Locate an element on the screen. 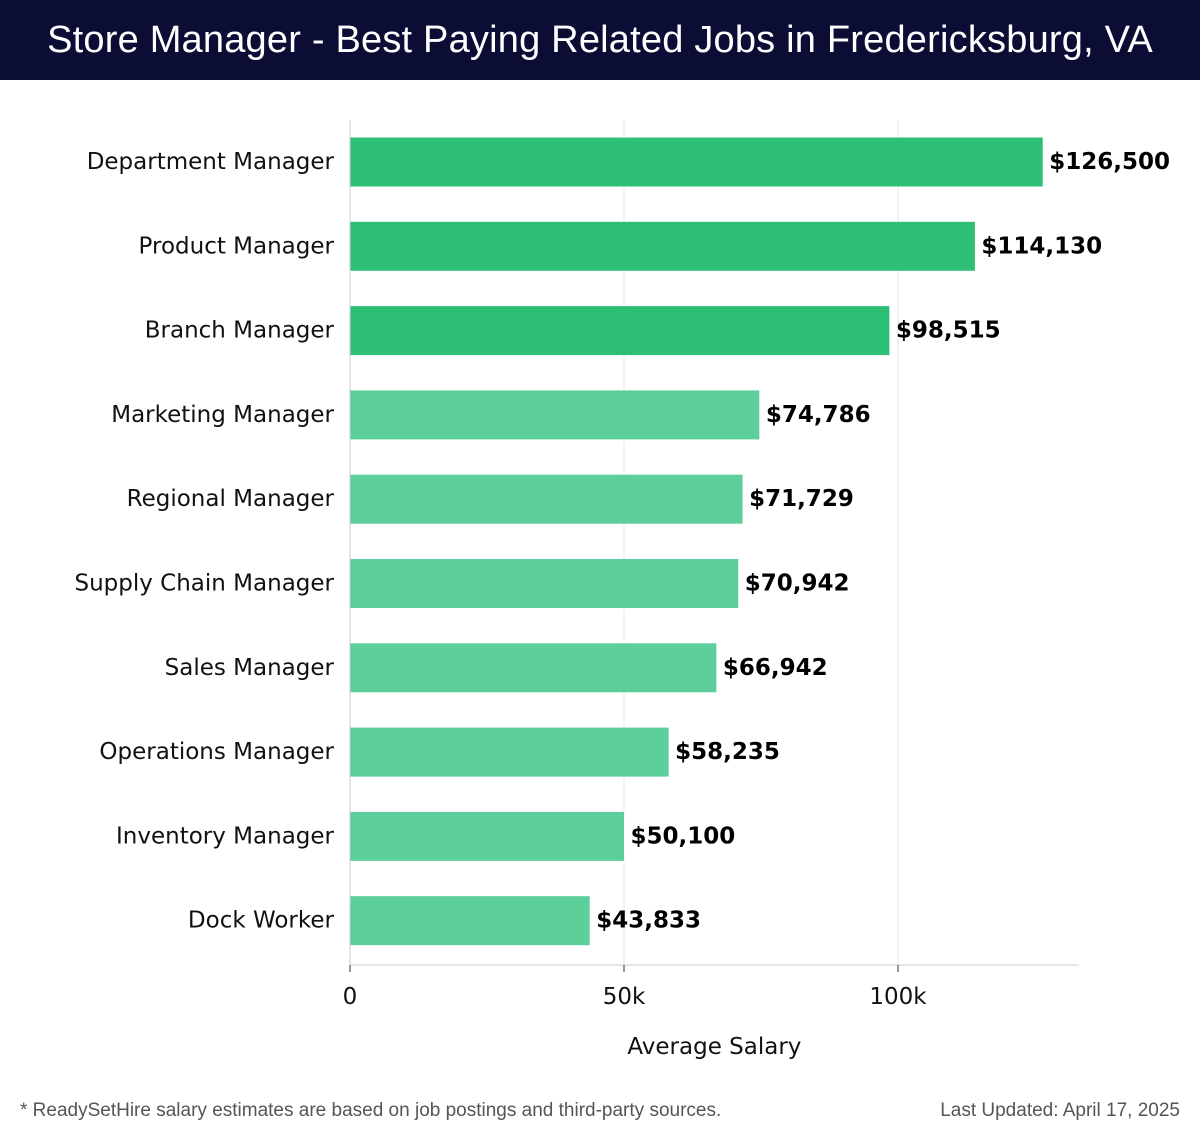 Image resolution: width=1200 pixels, height=1140 pixels. x-axis-title: Average Salary is located at coordinates (714, 1047).